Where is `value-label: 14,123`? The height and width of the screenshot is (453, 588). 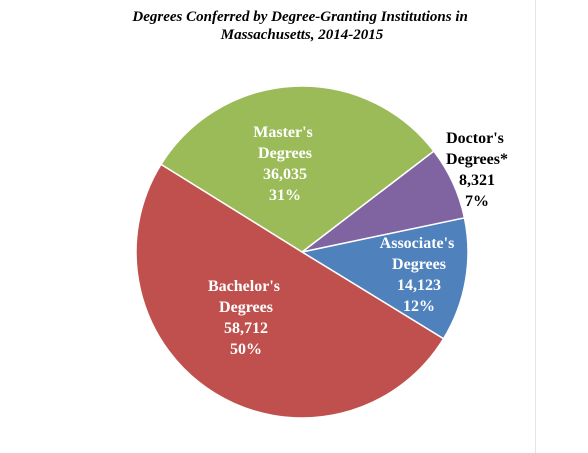 value-label: 14,123 is located at coordinates (419, 285).